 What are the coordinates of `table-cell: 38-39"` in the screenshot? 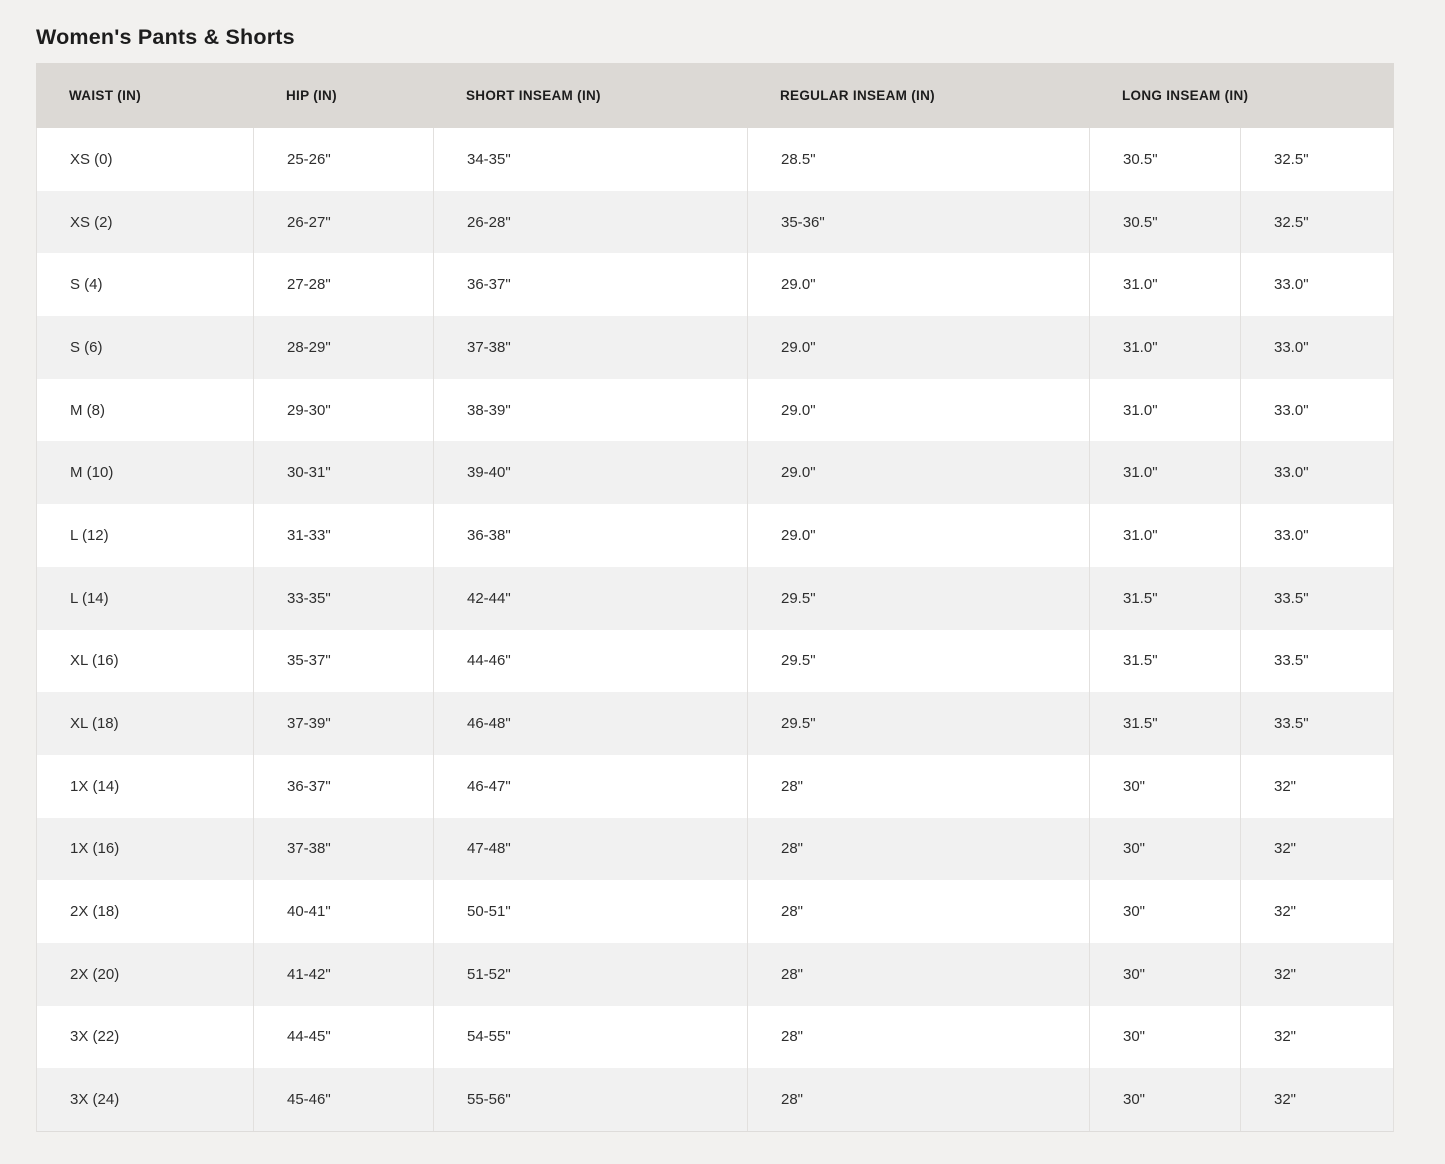 It's located at (590, 410).